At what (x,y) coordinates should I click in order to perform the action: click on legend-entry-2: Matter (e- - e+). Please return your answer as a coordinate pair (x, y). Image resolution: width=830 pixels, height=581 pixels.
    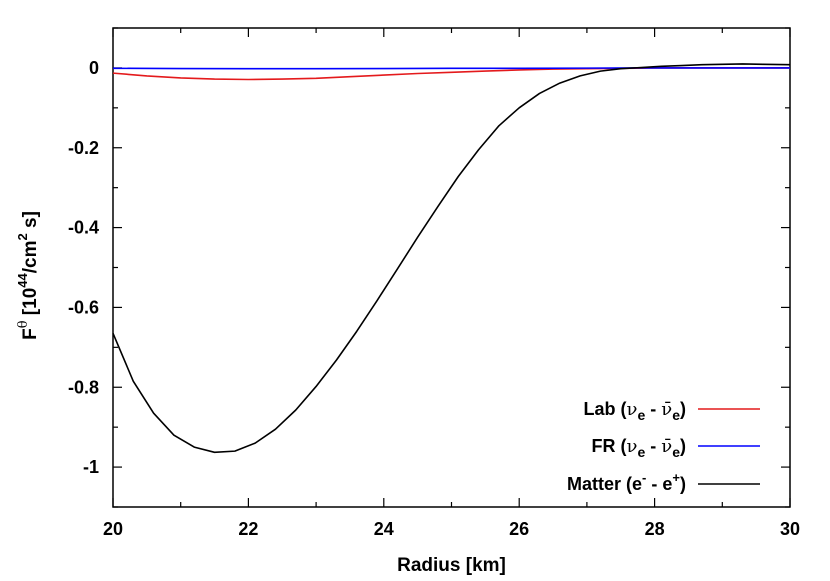
    Looking at the image, I should click on (663, 482).